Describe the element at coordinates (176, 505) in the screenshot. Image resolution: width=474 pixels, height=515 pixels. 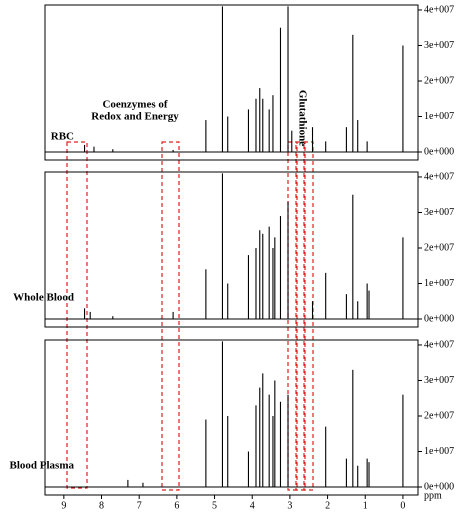
I see `x-tick-label: 6` at that location.